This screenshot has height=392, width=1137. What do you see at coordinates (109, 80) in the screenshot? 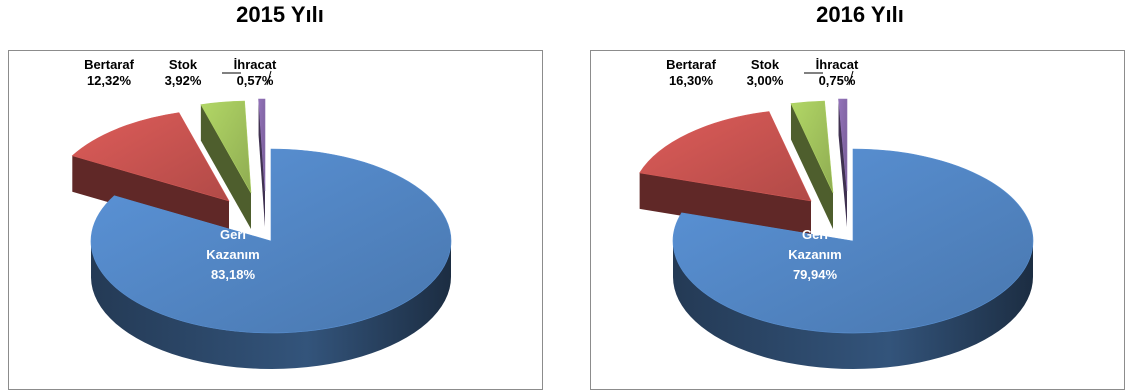
I see `data-label-value: 12,32%` at bounding box center [109, 80].